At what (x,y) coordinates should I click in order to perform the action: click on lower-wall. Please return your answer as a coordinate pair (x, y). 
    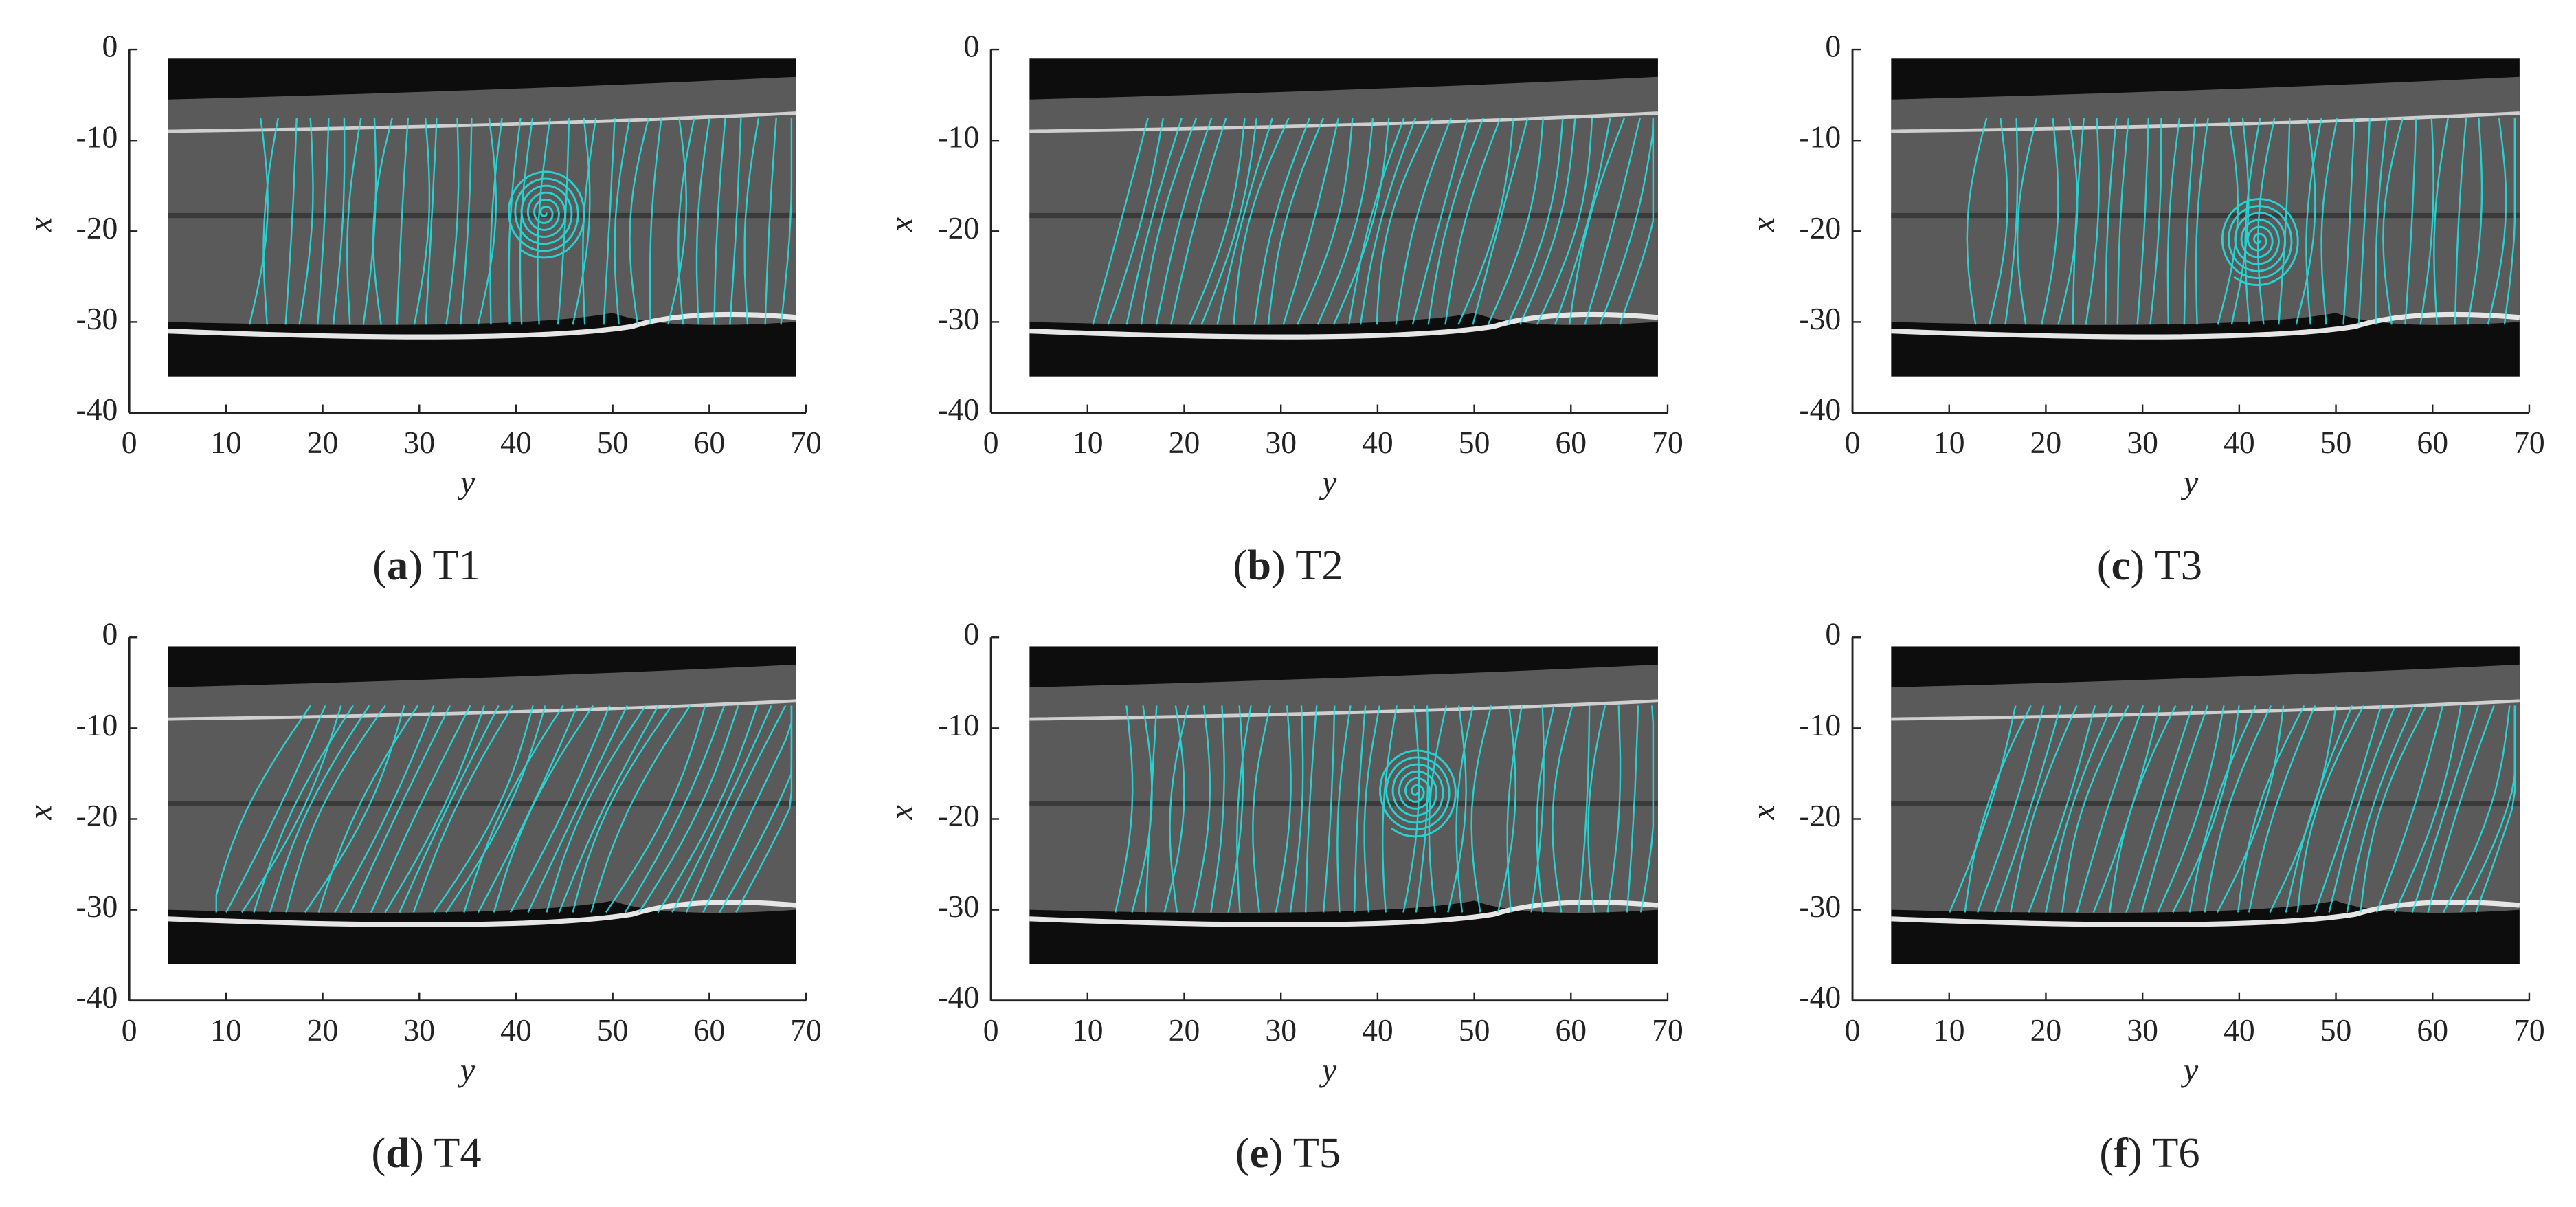
    Looking at the image, I should click on (2205, 325).